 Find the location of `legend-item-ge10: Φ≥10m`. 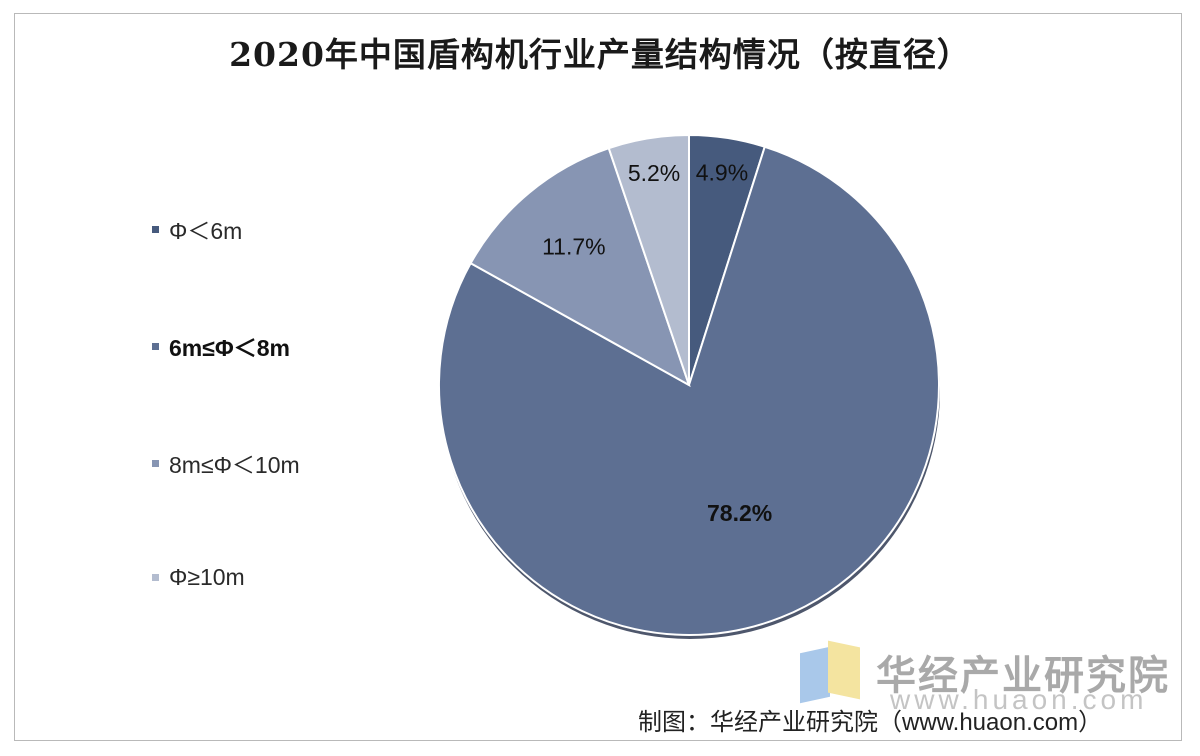

legend-item-ge10: Φ≥10m is located at coordinates (198, 577).